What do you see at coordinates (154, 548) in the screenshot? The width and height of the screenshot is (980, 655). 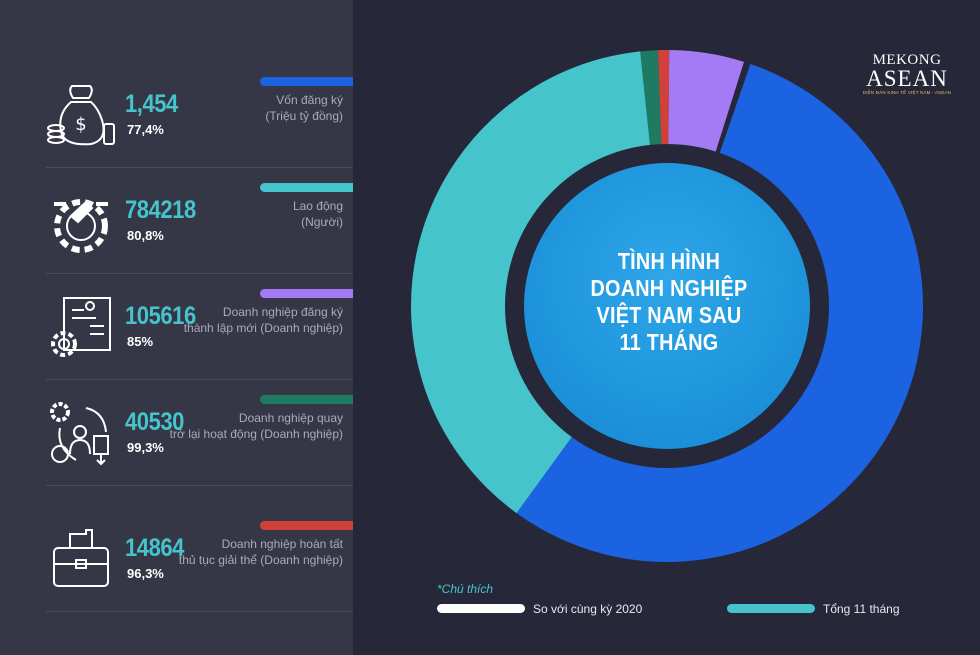 I see `stat-value: 14864` at bounding box center [154, 548].